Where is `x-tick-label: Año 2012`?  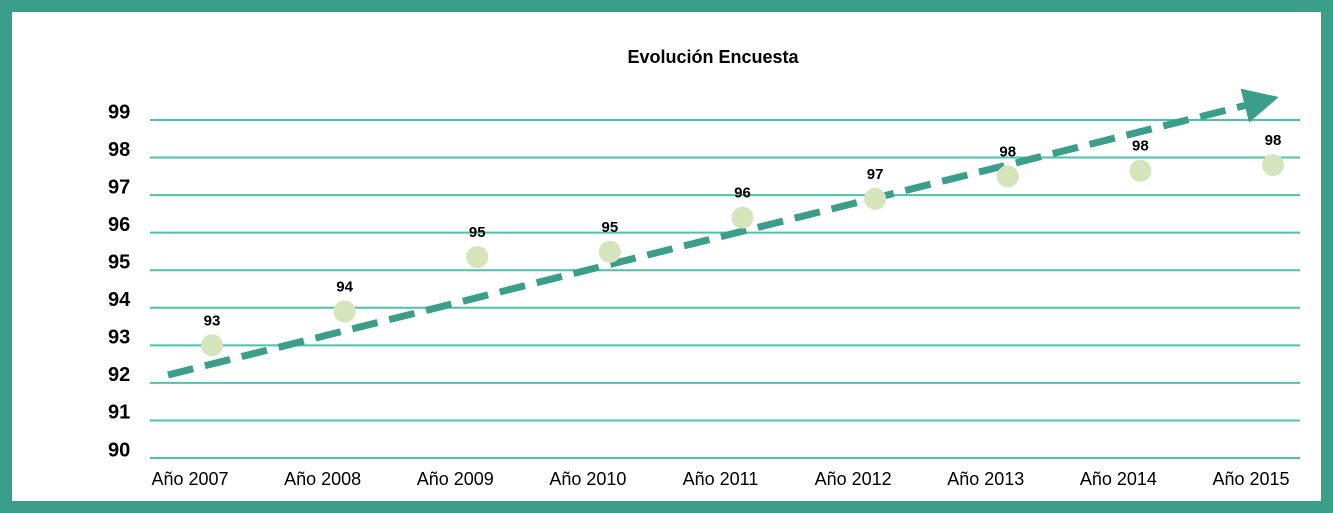
x-tick-label: Año 2012 is located at coordinates (853, 479).